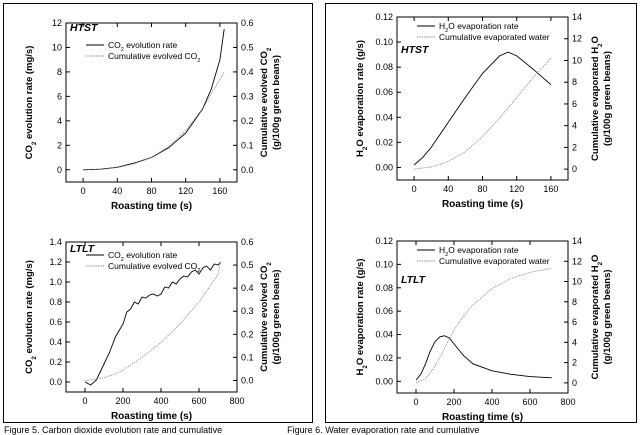 Image resolution: width=640 pixels, height=435 pixels. I want to click on y-tick-label: 1.4, so click(55, 242).